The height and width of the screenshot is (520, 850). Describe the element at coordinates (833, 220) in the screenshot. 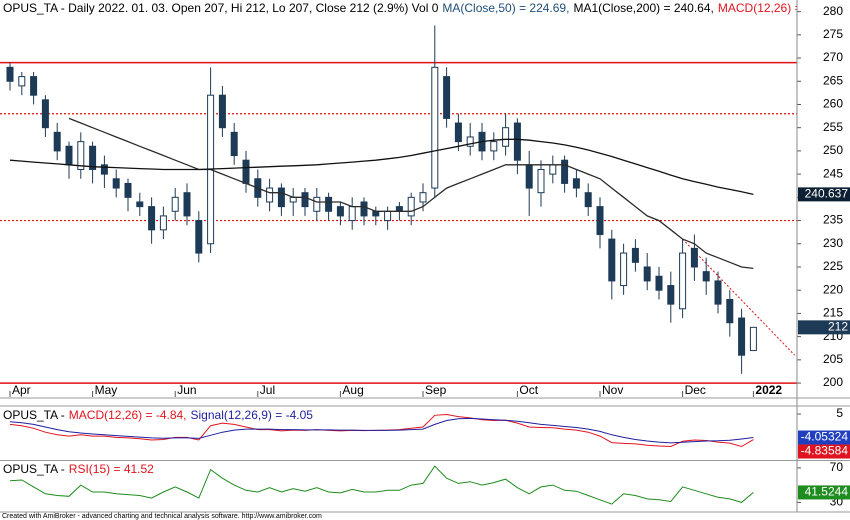

I see `y-tick-label: 235` at that location.